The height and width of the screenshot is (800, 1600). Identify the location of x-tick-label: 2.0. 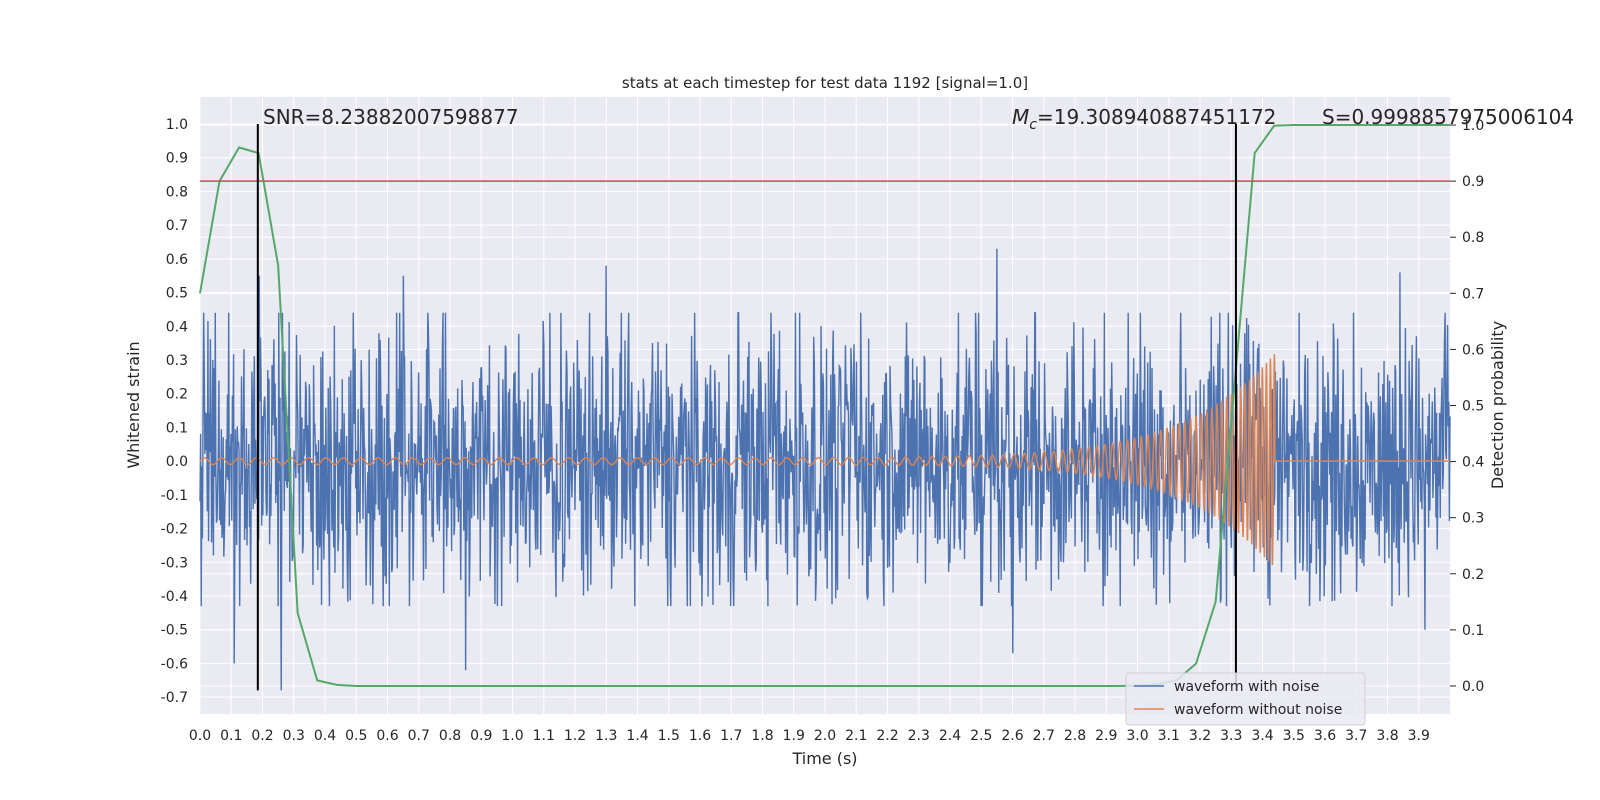
(825, 736).